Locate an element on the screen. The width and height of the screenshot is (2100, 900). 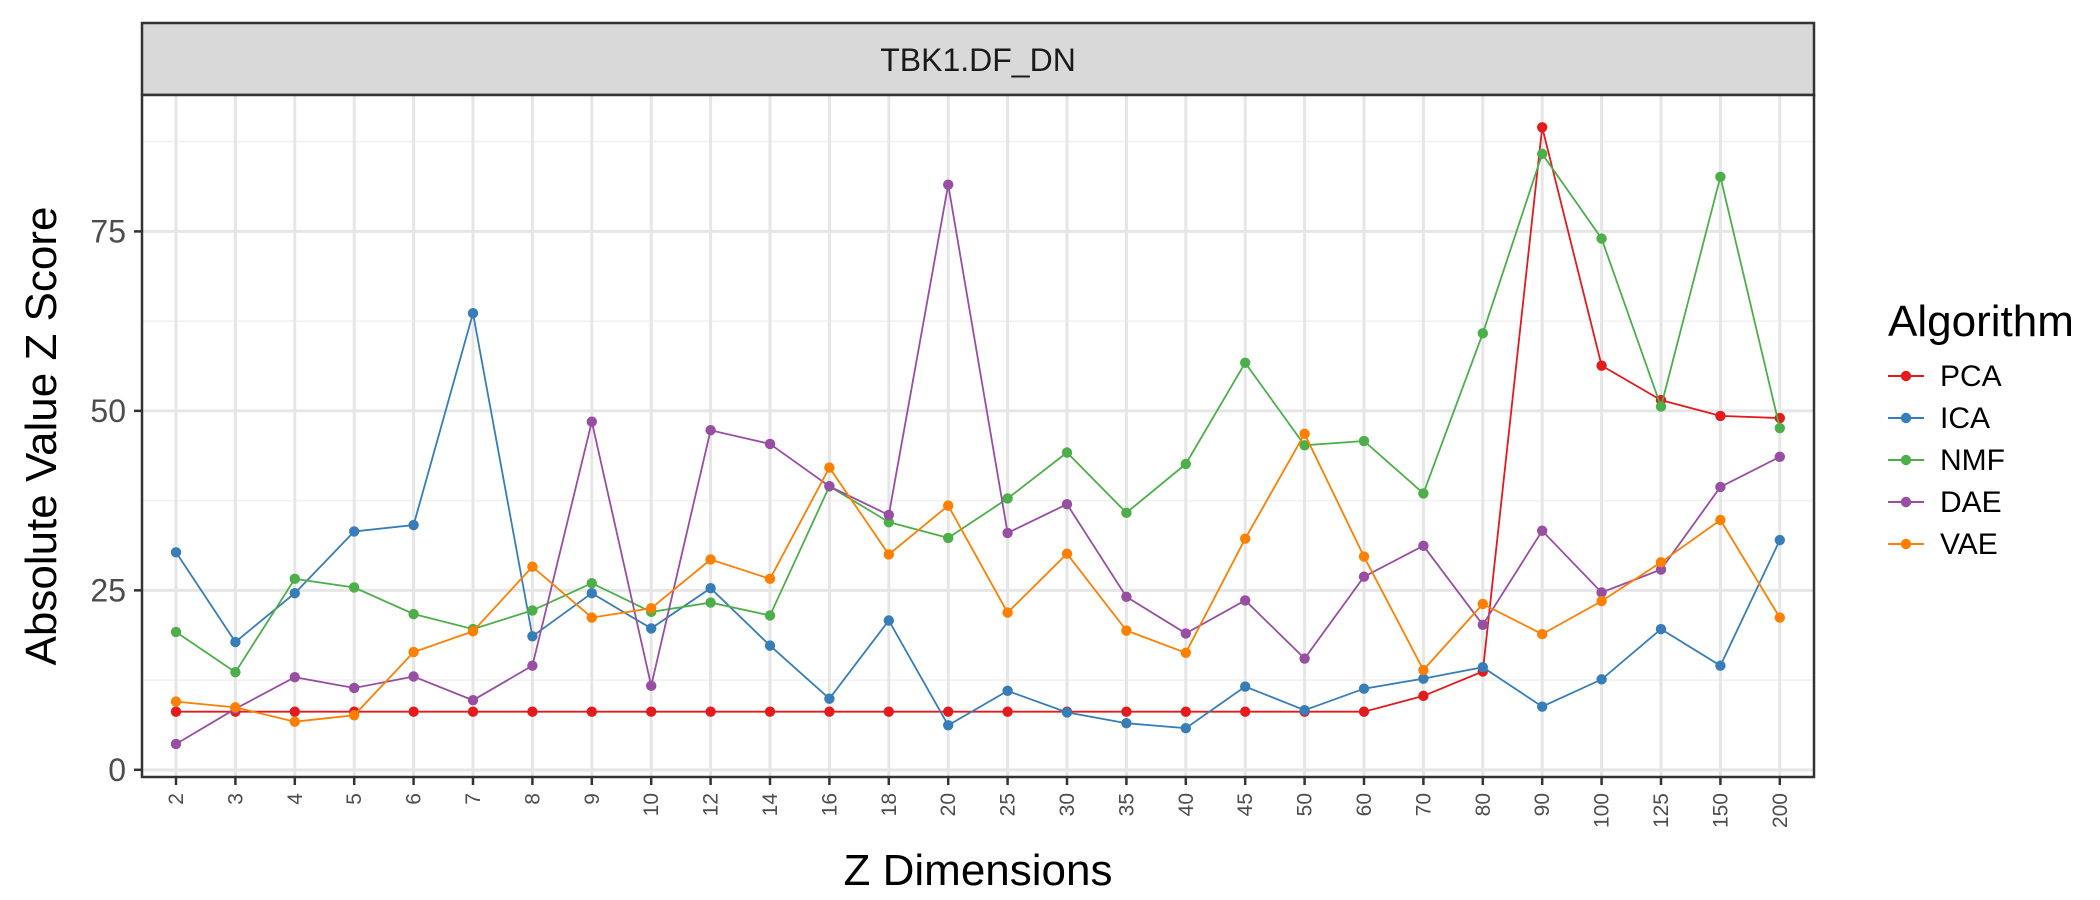
legend-label: NMF is located at coordinates (1972, 460).